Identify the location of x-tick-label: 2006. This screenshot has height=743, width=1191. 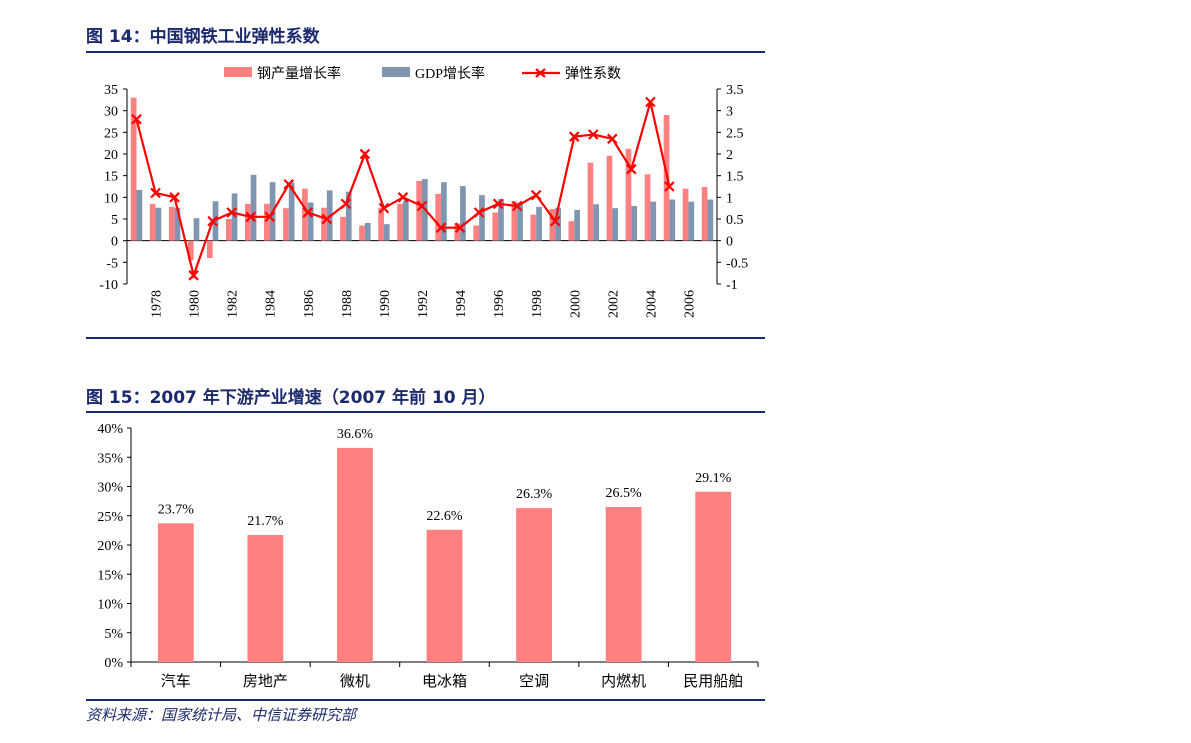
(689, 304).